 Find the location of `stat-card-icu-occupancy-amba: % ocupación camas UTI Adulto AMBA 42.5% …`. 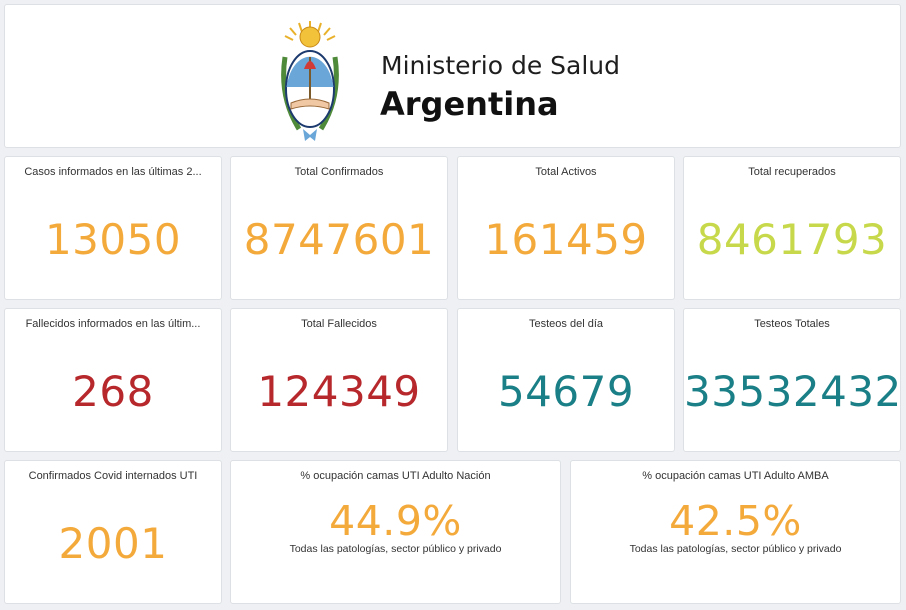

stat-card-icu-occupancy-amba: % ocupación camas UTI Adulto AMBA 42.5% … is located at coordinates (735, 532).